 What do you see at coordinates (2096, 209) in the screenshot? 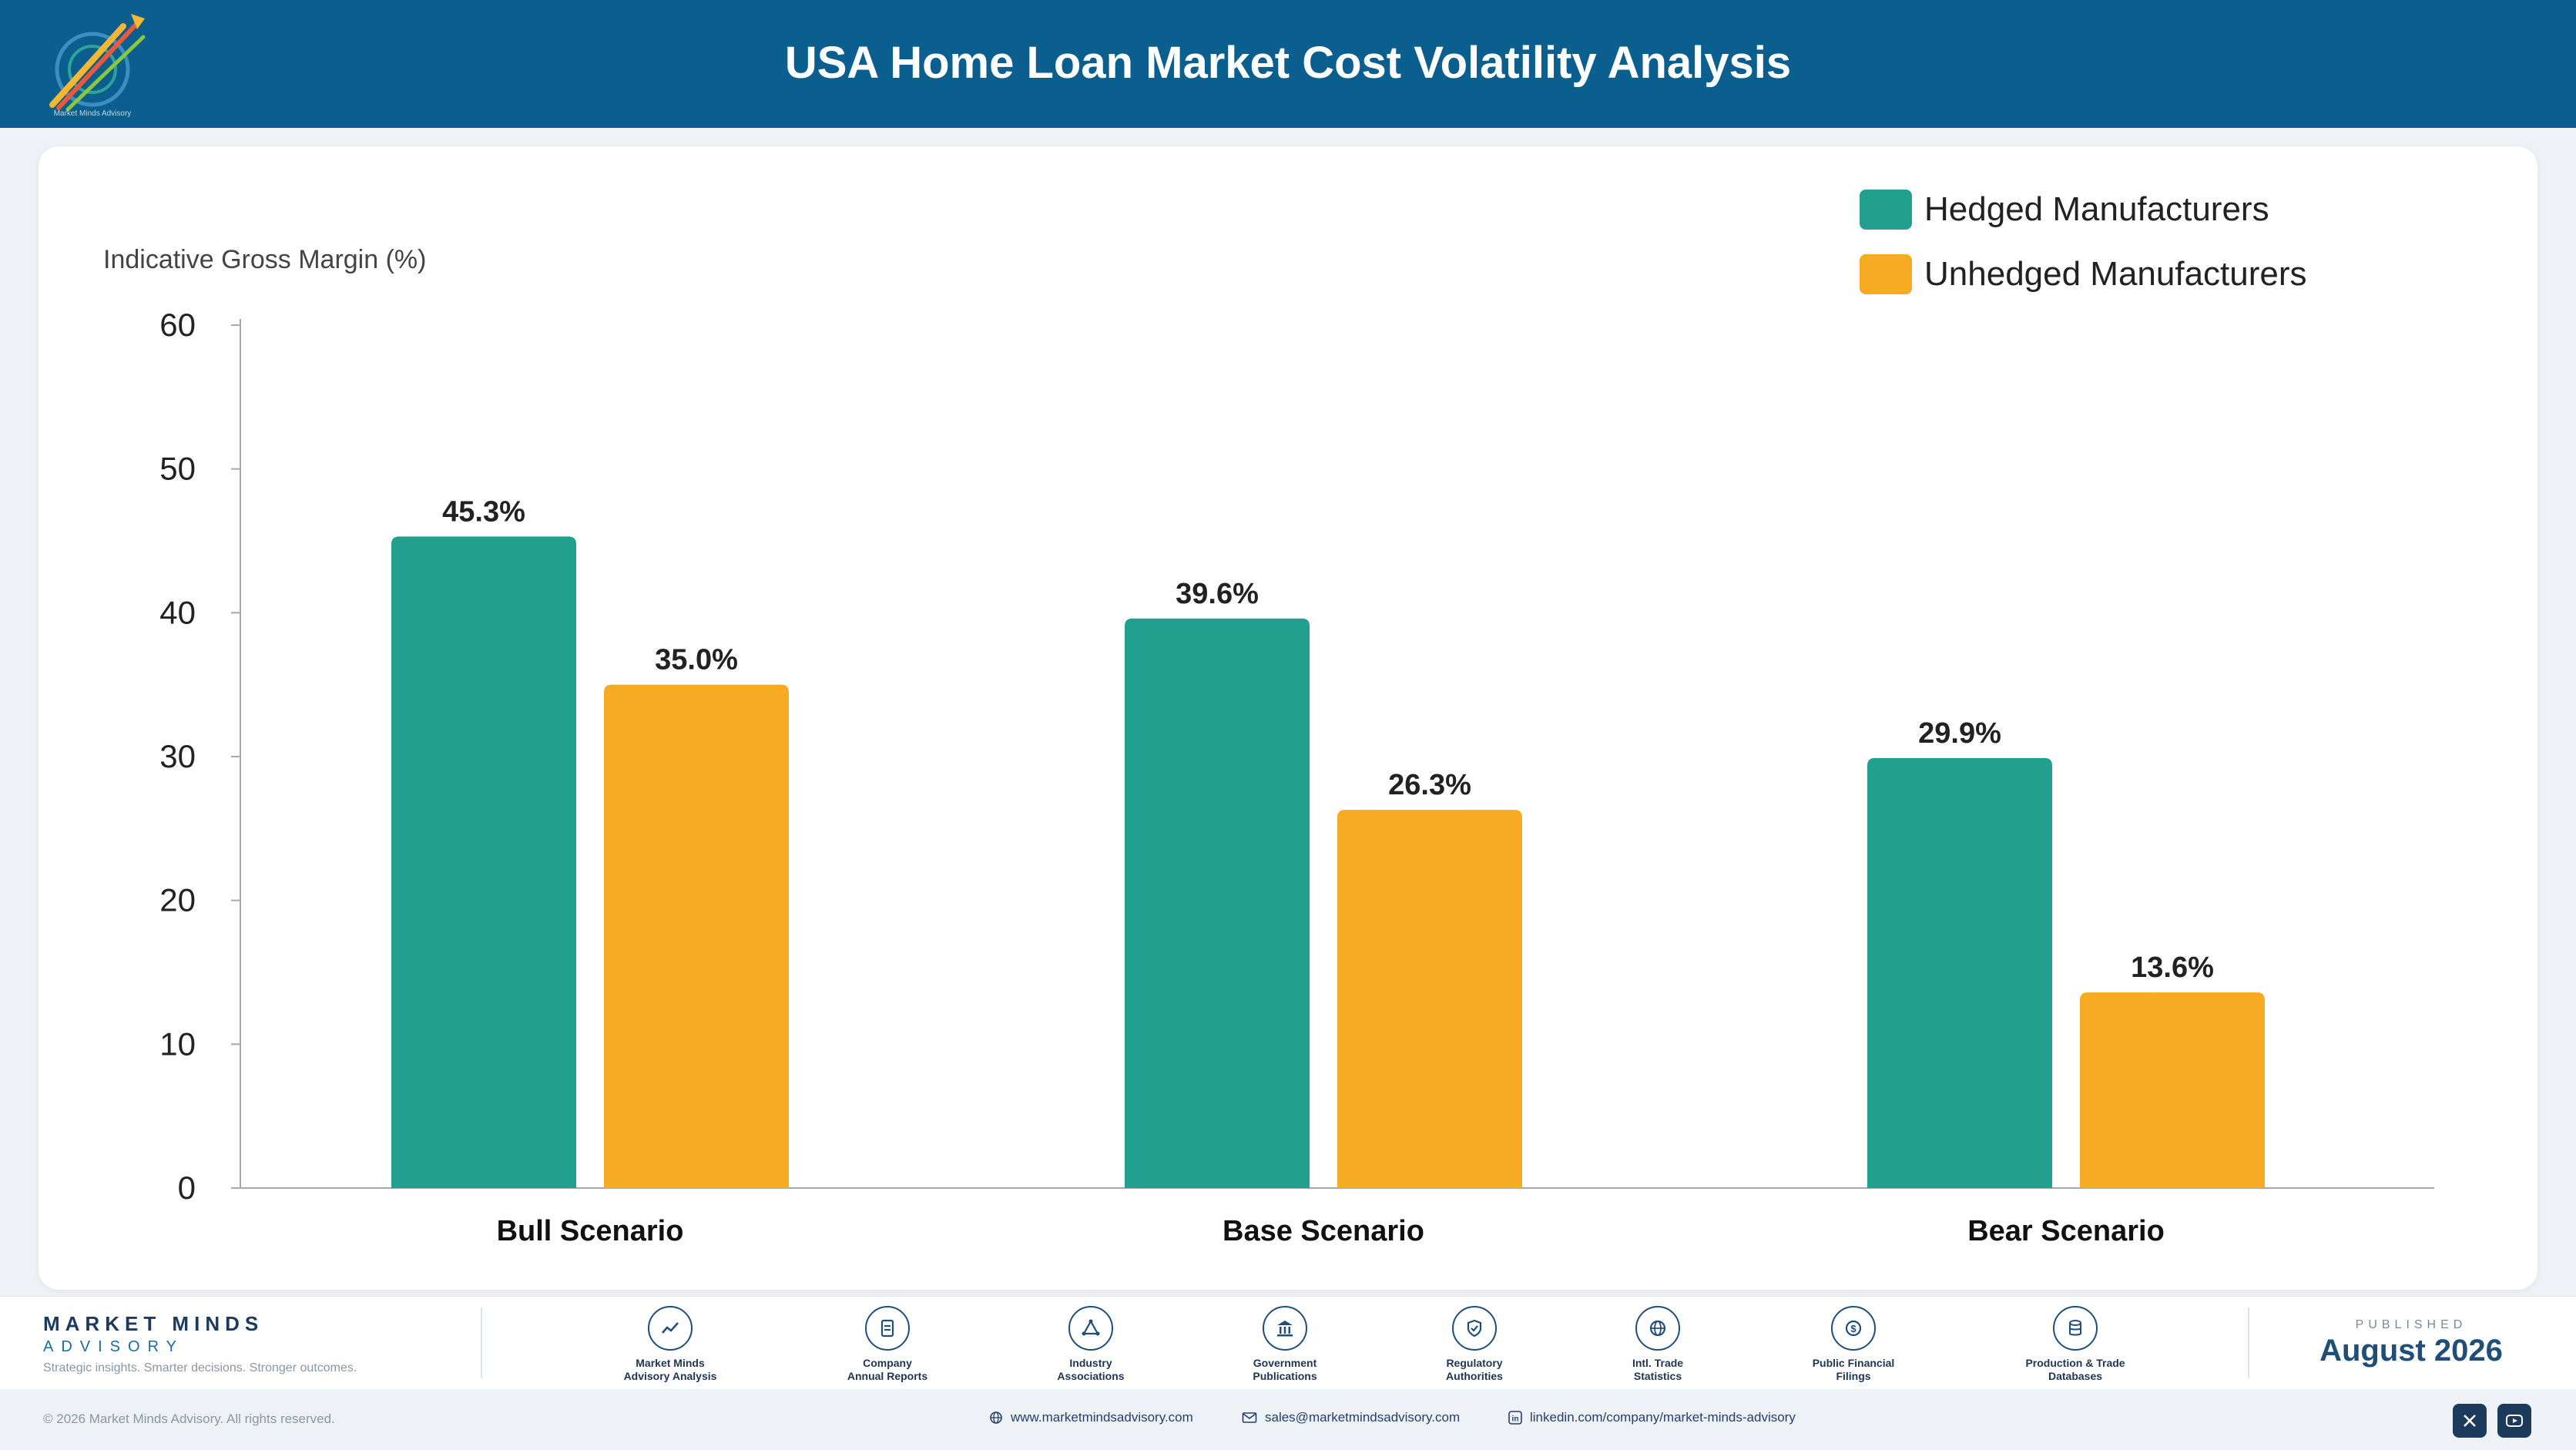
I see `legend-label: Hedged Manufacturers` at bounding box center [2096, 209].